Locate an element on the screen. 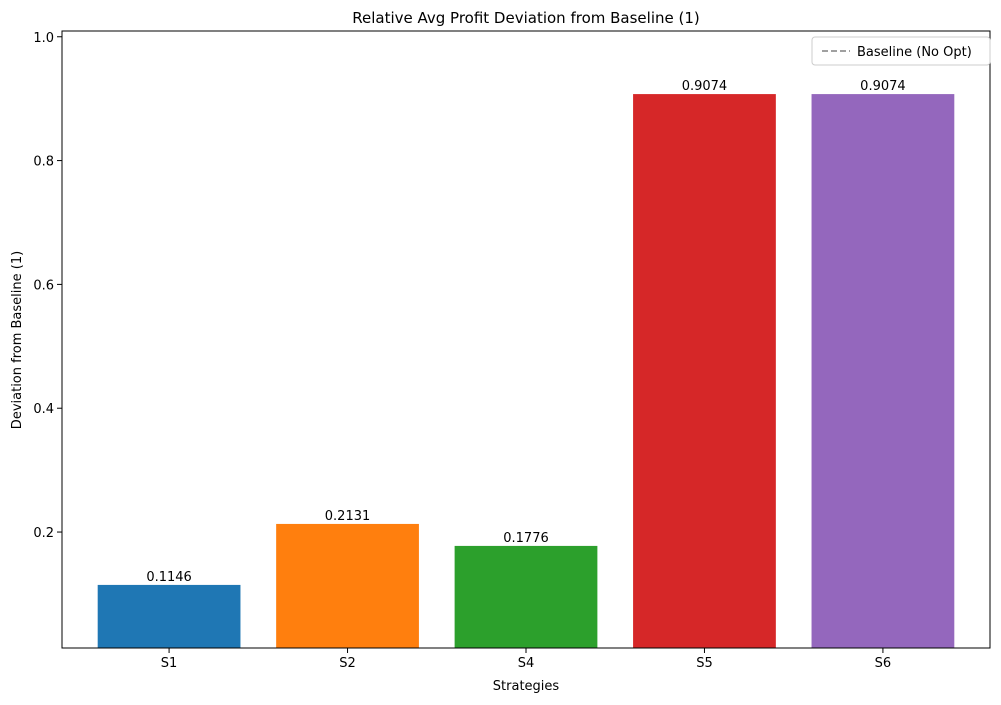 This screenshot has width=1001, height=705. bar-s4 is located at coordinates (526, 596).